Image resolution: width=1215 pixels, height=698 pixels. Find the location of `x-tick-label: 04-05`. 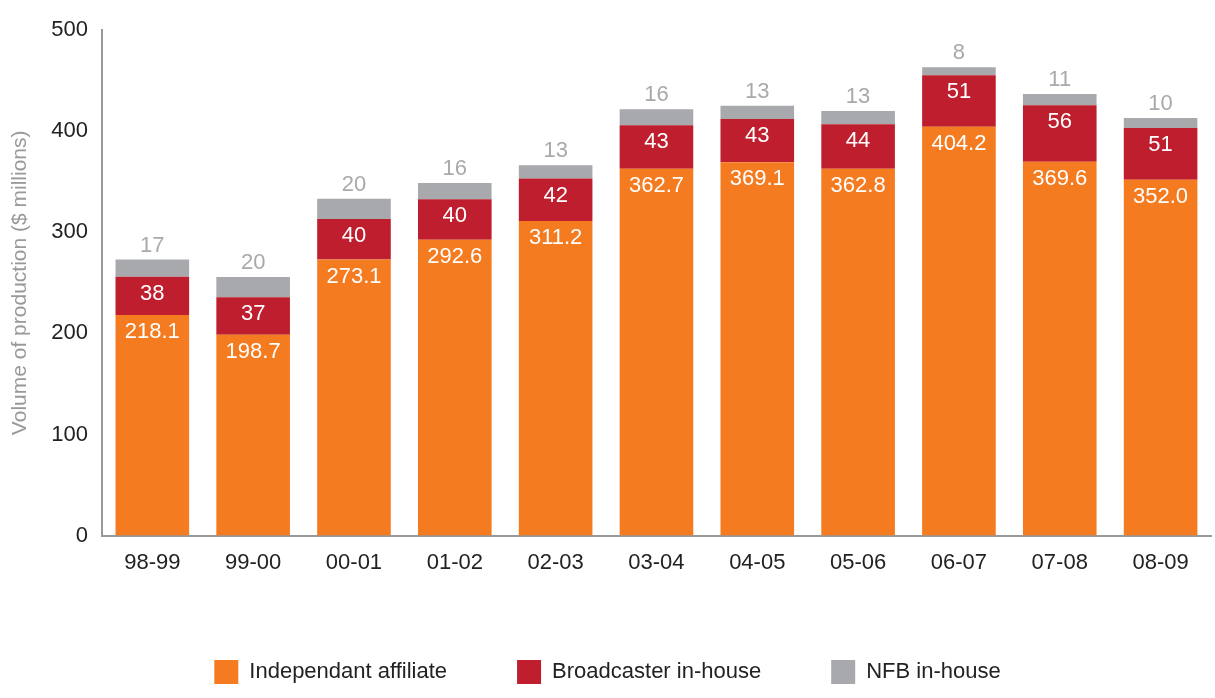

x-tick-label: 04-05 is located at coordinates (757, 561).